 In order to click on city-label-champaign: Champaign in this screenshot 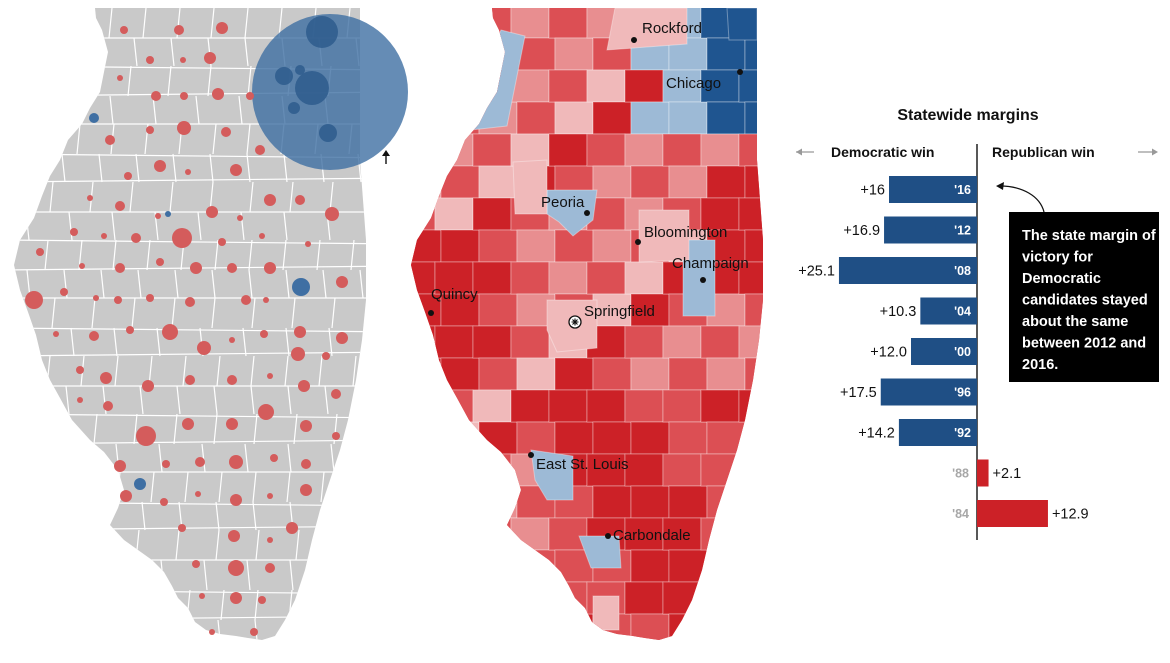, I will do `click(710, 263)`.